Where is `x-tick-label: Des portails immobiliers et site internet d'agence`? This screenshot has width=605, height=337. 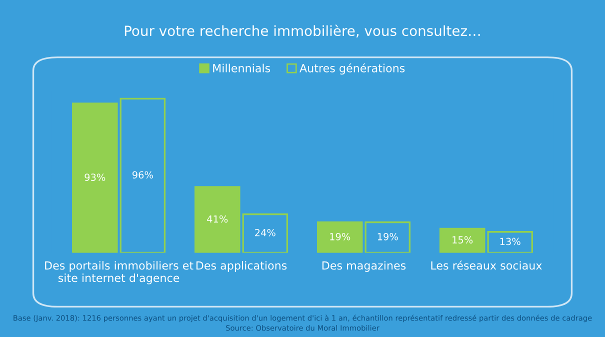
x-tick-label: Des portails immobiliers et site internet d'agence is located at coordinates (119, 272).